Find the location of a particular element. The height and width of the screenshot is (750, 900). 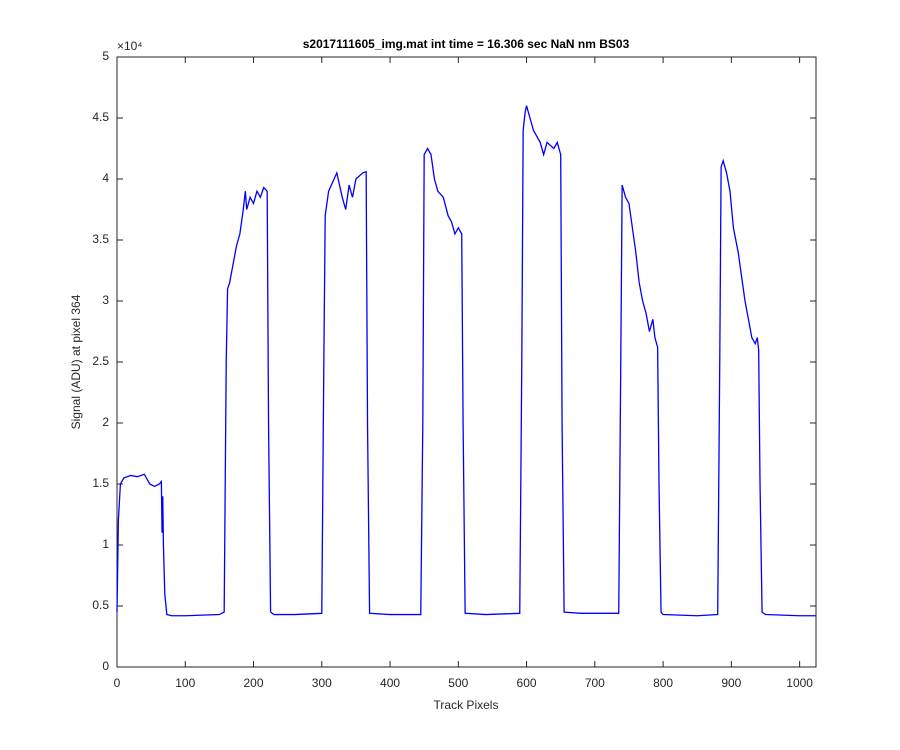

x-tick-label: 800 is located at coordinates (663, 683).